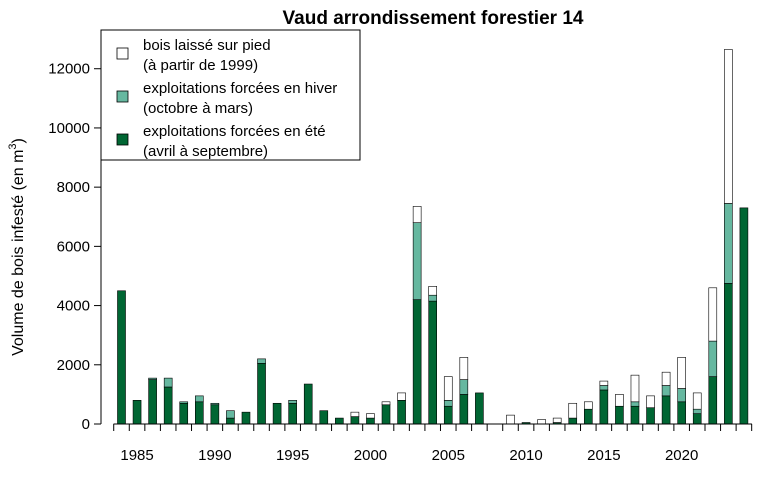 The height and width of the screenshot is (484, 768). Describe the element at coordinates (417, 362) in the screenshot. I see `bar-segment-2003-s0` at that location.